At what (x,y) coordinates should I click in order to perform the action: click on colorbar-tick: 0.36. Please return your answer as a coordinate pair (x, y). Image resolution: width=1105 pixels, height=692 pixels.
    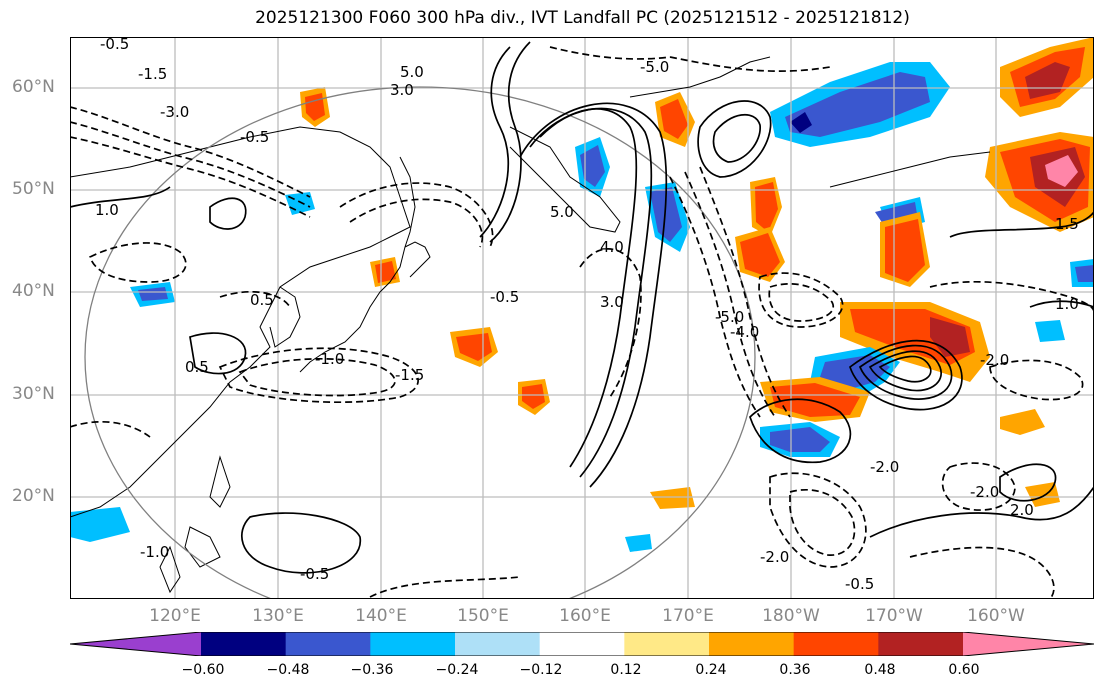
    Looking at the image, I should click on (795, 670).